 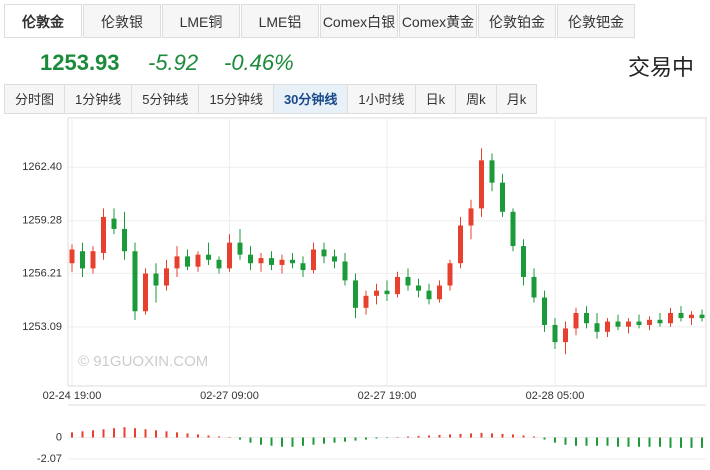 I want to click on tab: 15分钟线, so click(x=236, y=99).